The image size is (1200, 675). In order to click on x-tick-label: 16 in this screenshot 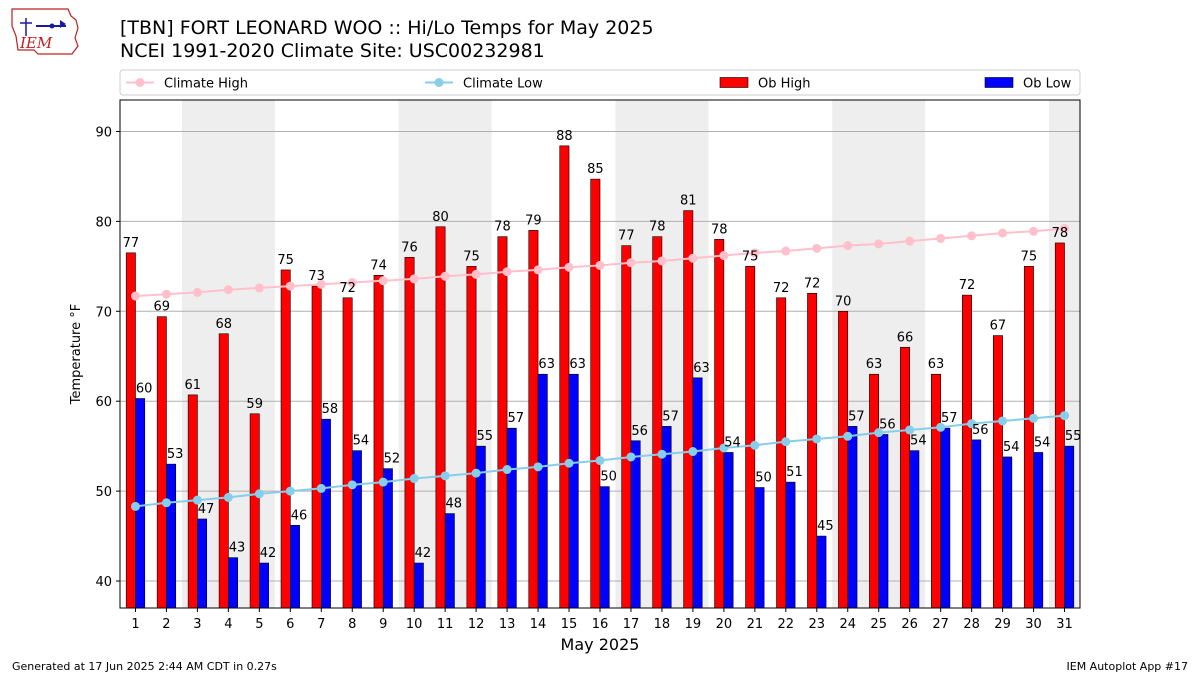, I will do `click(600, 624)`.